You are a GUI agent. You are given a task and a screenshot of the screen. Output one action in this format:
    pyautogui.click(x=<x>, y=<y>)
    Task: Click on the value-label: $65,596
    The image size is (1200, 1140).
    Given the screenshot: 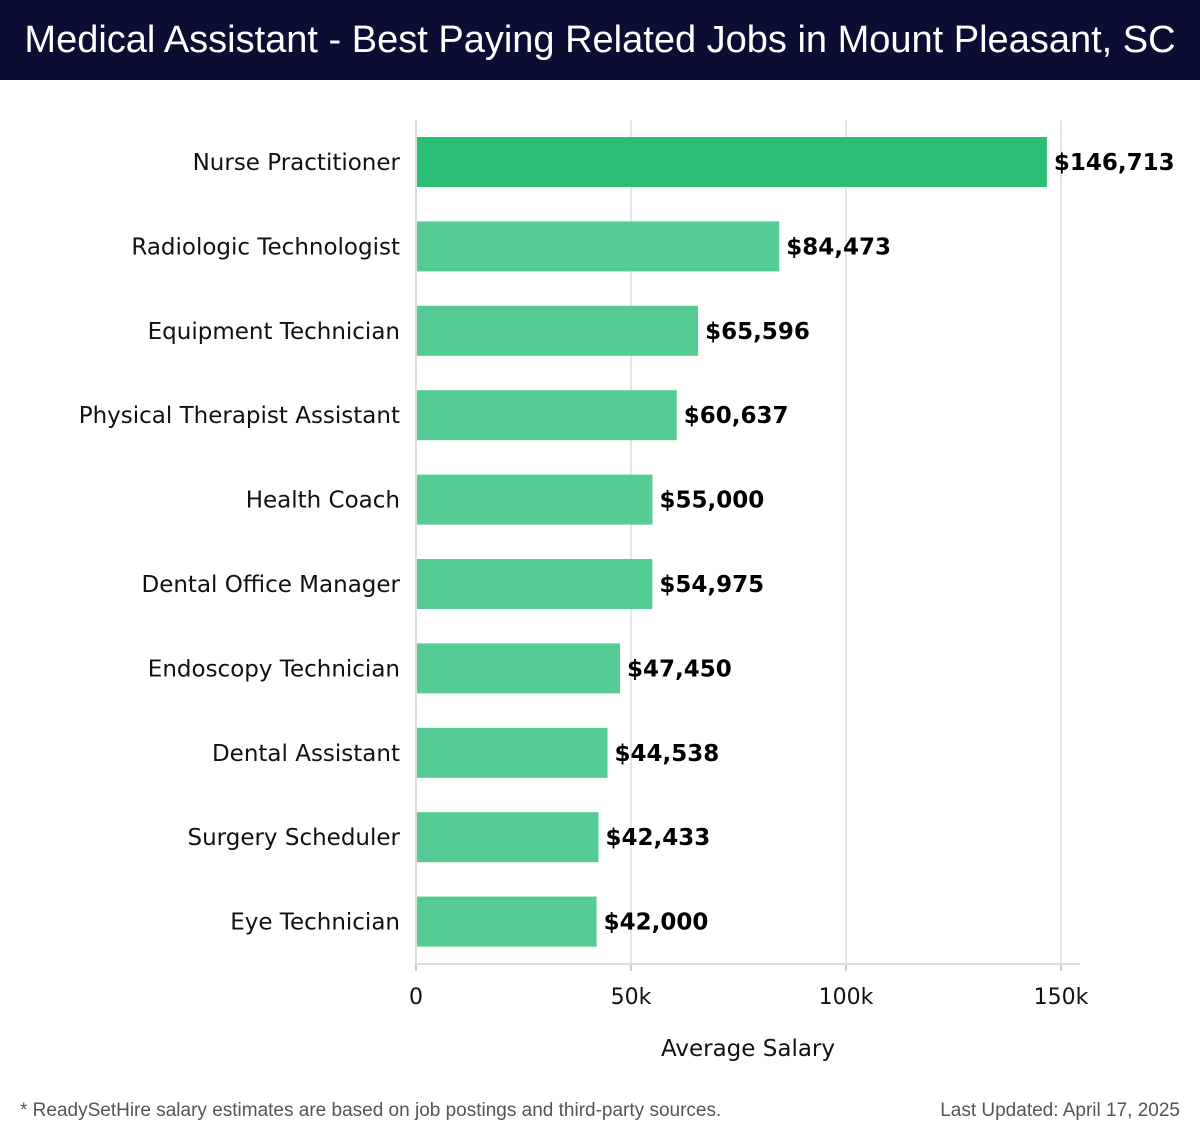 What is the action you would take?
    pyautogui.click(x=757, y=332)
    